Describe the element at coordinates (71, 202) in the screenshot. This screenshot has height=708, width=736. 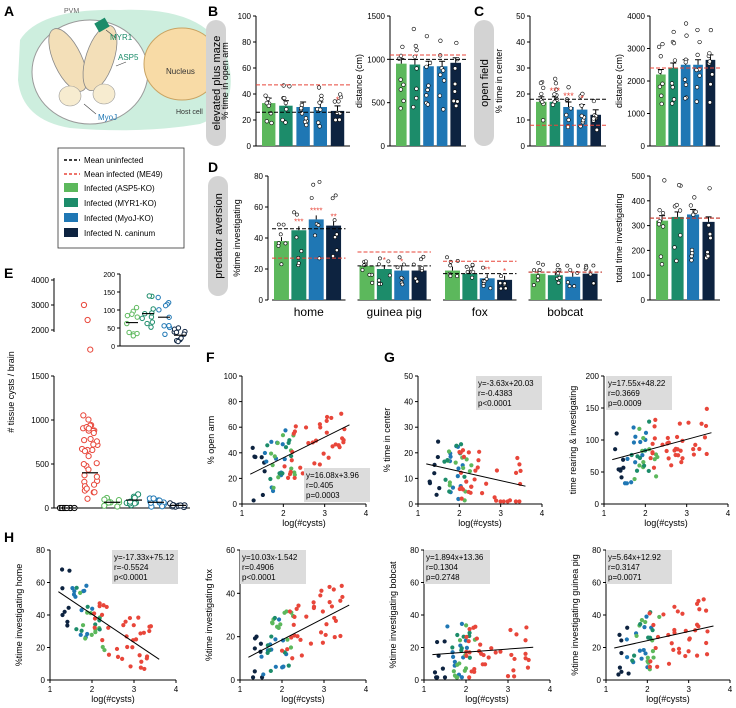
I see `legend-swatch-myr1` at that location.